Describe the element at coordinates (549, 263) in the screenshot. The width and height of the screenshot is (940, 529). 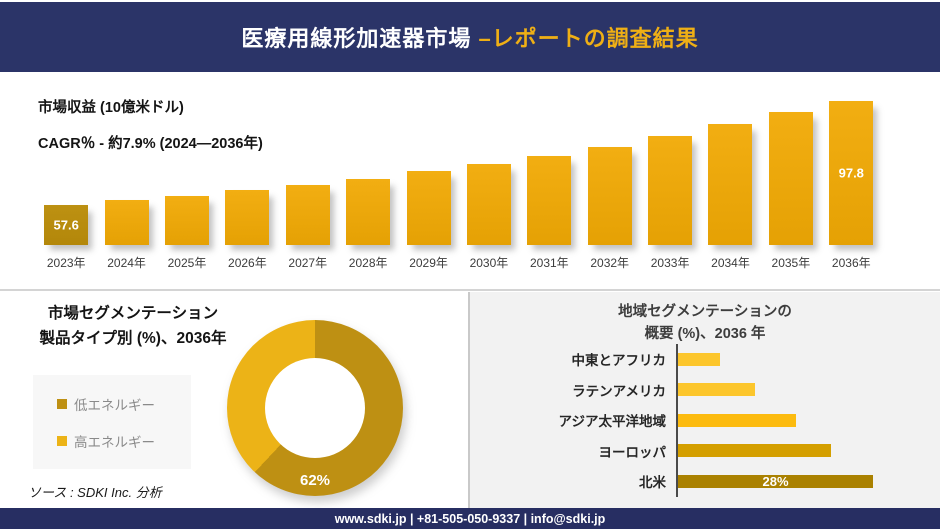
I see `x-axis-label: 2031年` at that location.